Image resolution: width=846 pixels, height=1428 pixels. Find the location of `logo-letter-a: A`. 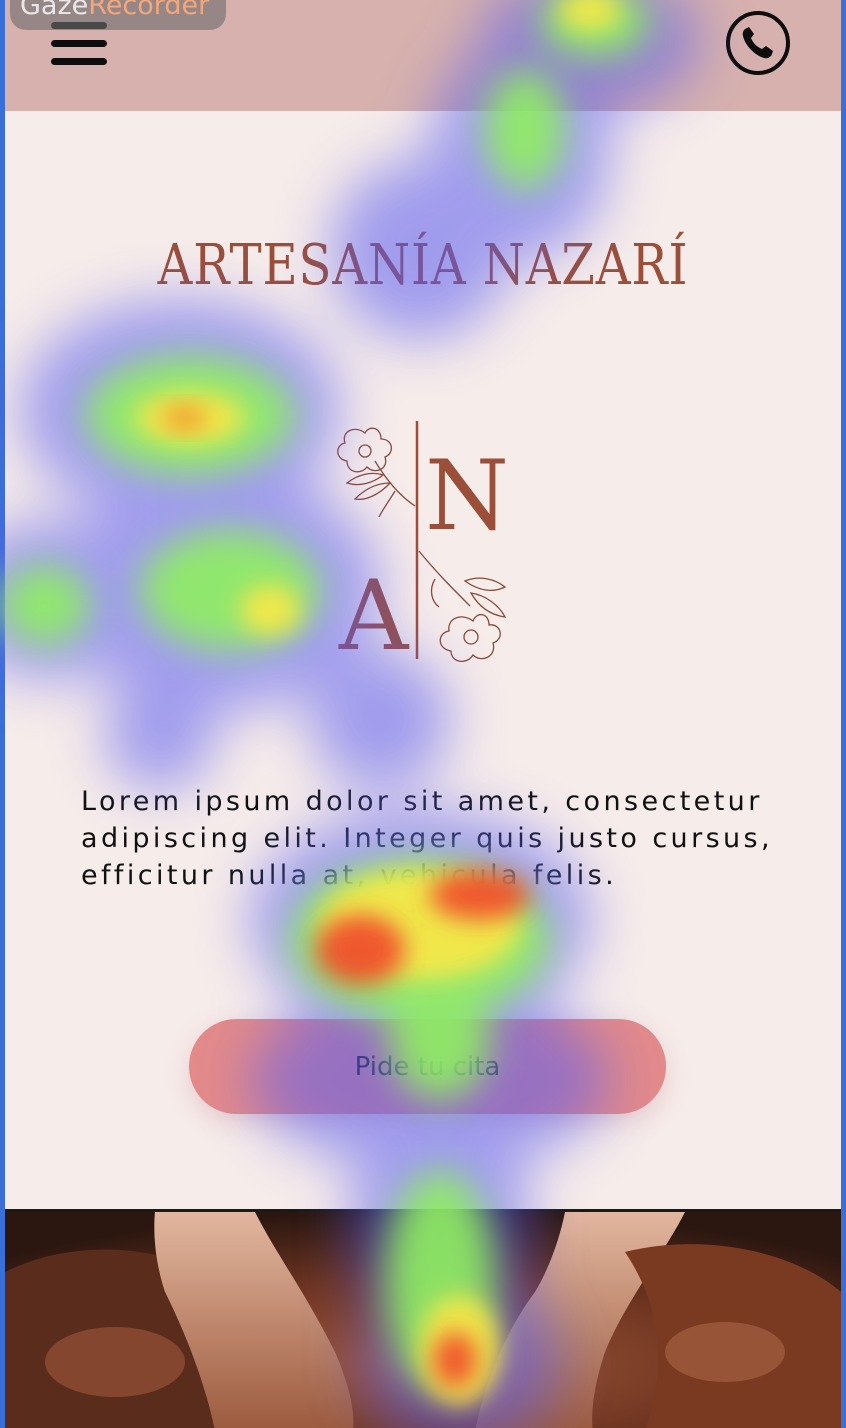

logo-letter-a: A is located at coordinates (374, 615).